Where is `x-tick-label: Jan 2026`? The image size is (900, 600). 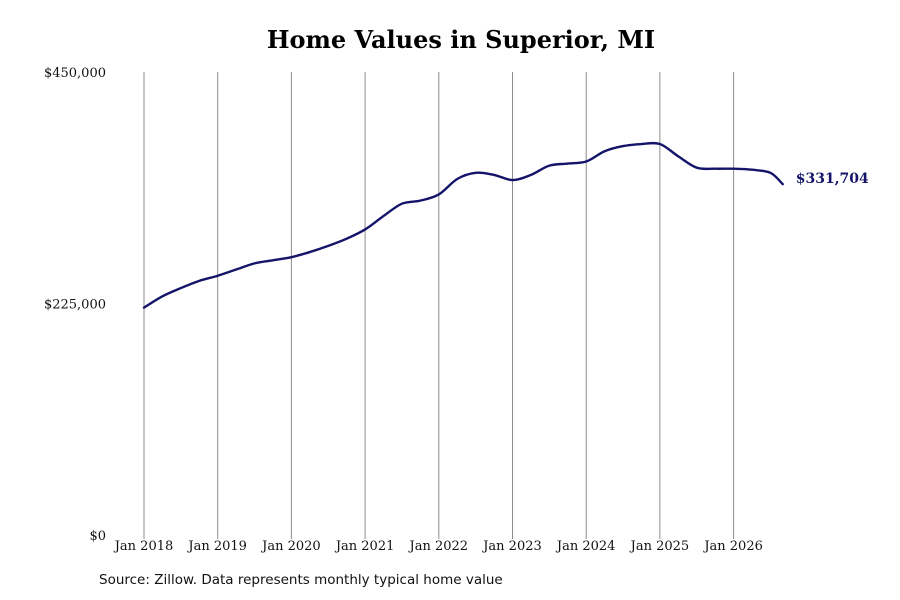 x-tick-label: Jan 2026 is located at coordinates (732, 546).